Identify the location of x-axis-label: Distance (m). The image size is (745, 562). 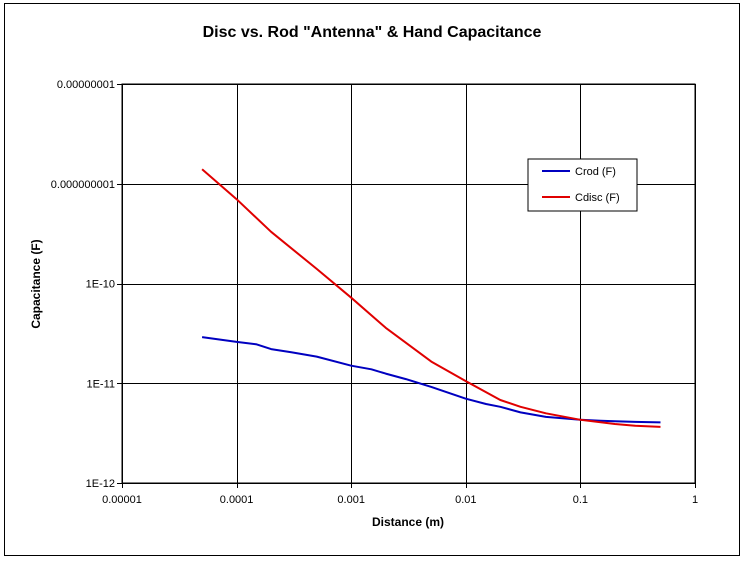
(408, 522).